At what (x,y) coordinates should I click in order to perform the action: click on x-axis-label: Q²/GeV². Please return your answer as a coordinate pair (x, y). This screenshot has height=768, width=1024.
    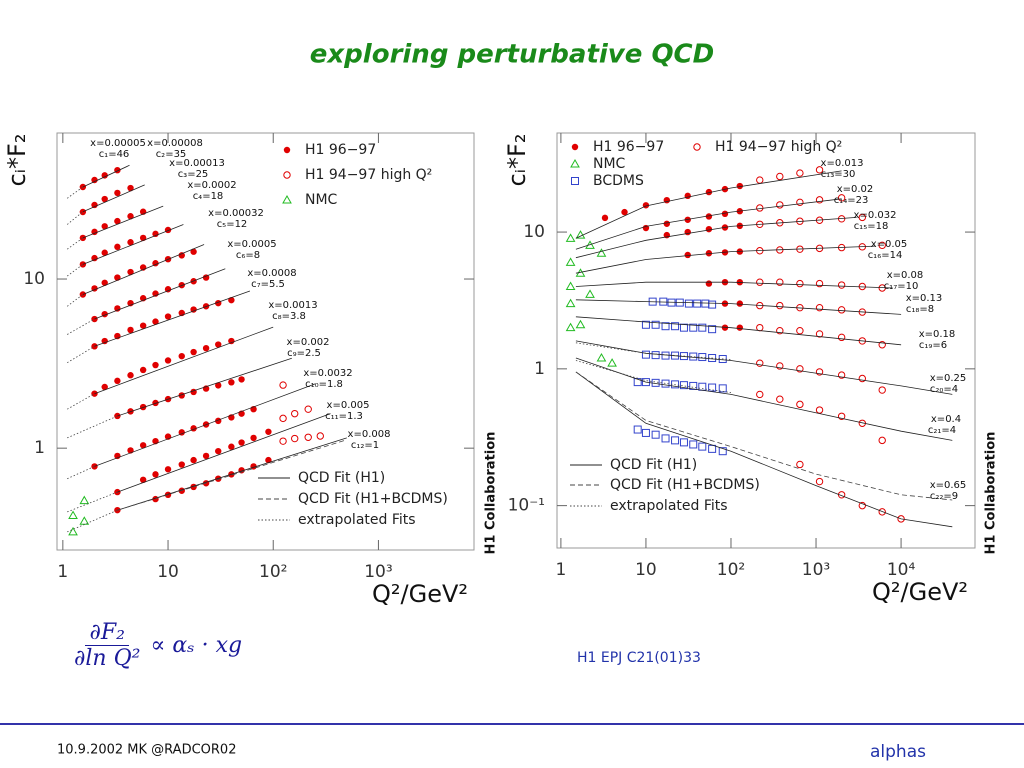
    Looking at the image, I should click on (920, 592).